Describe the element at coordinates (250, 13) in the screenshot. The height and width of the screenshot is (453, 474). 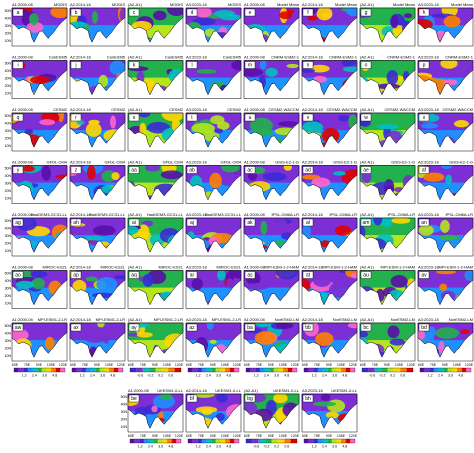
I see `panel-label: e` at that location.